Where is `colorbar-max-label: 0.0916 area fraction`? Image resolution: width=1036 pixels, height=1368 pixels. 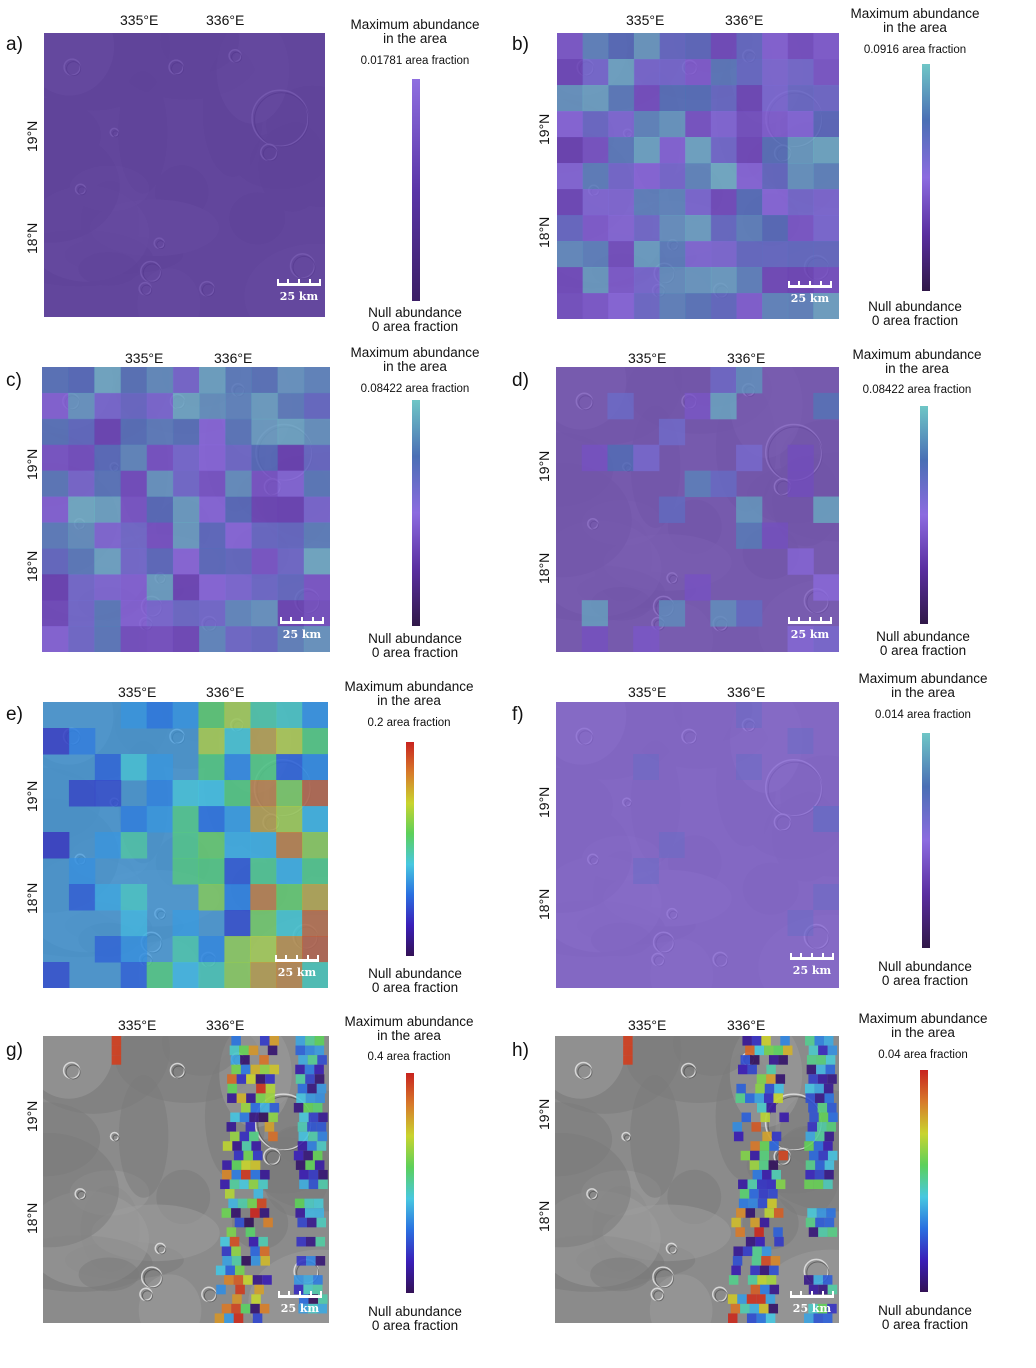 colorbar-max-label: 0.0916 area fraction is located at coordinates (915, 50).